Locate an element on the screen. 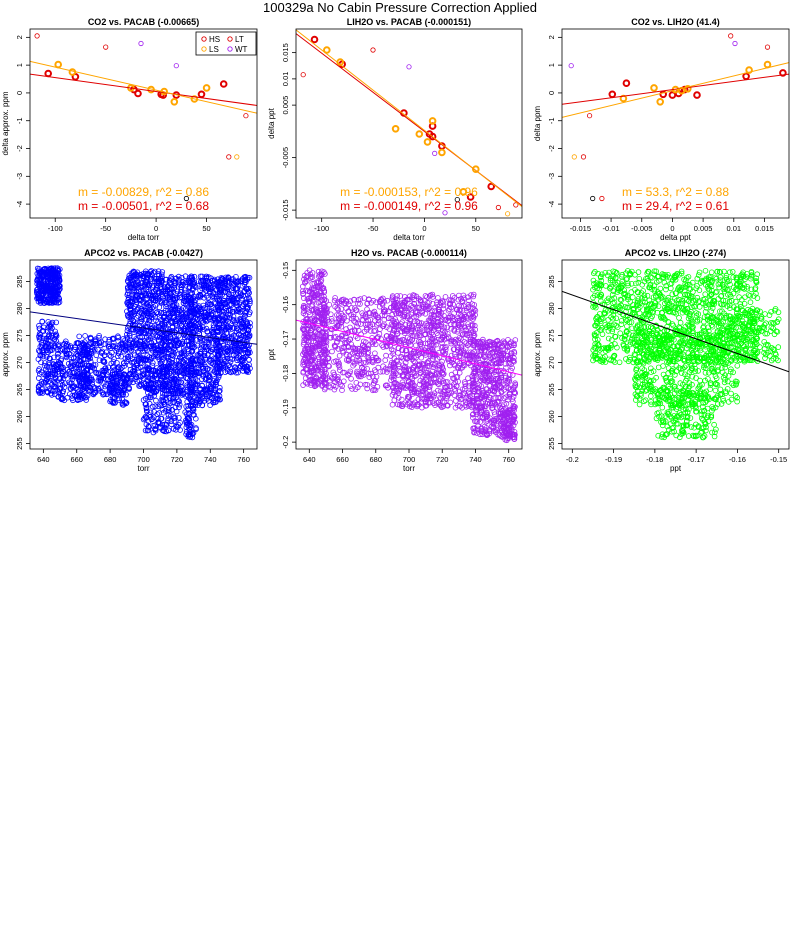 The height and width of the screenshot is (950, 800). y-tick-label: -3 is located at coordinates (551, 176).